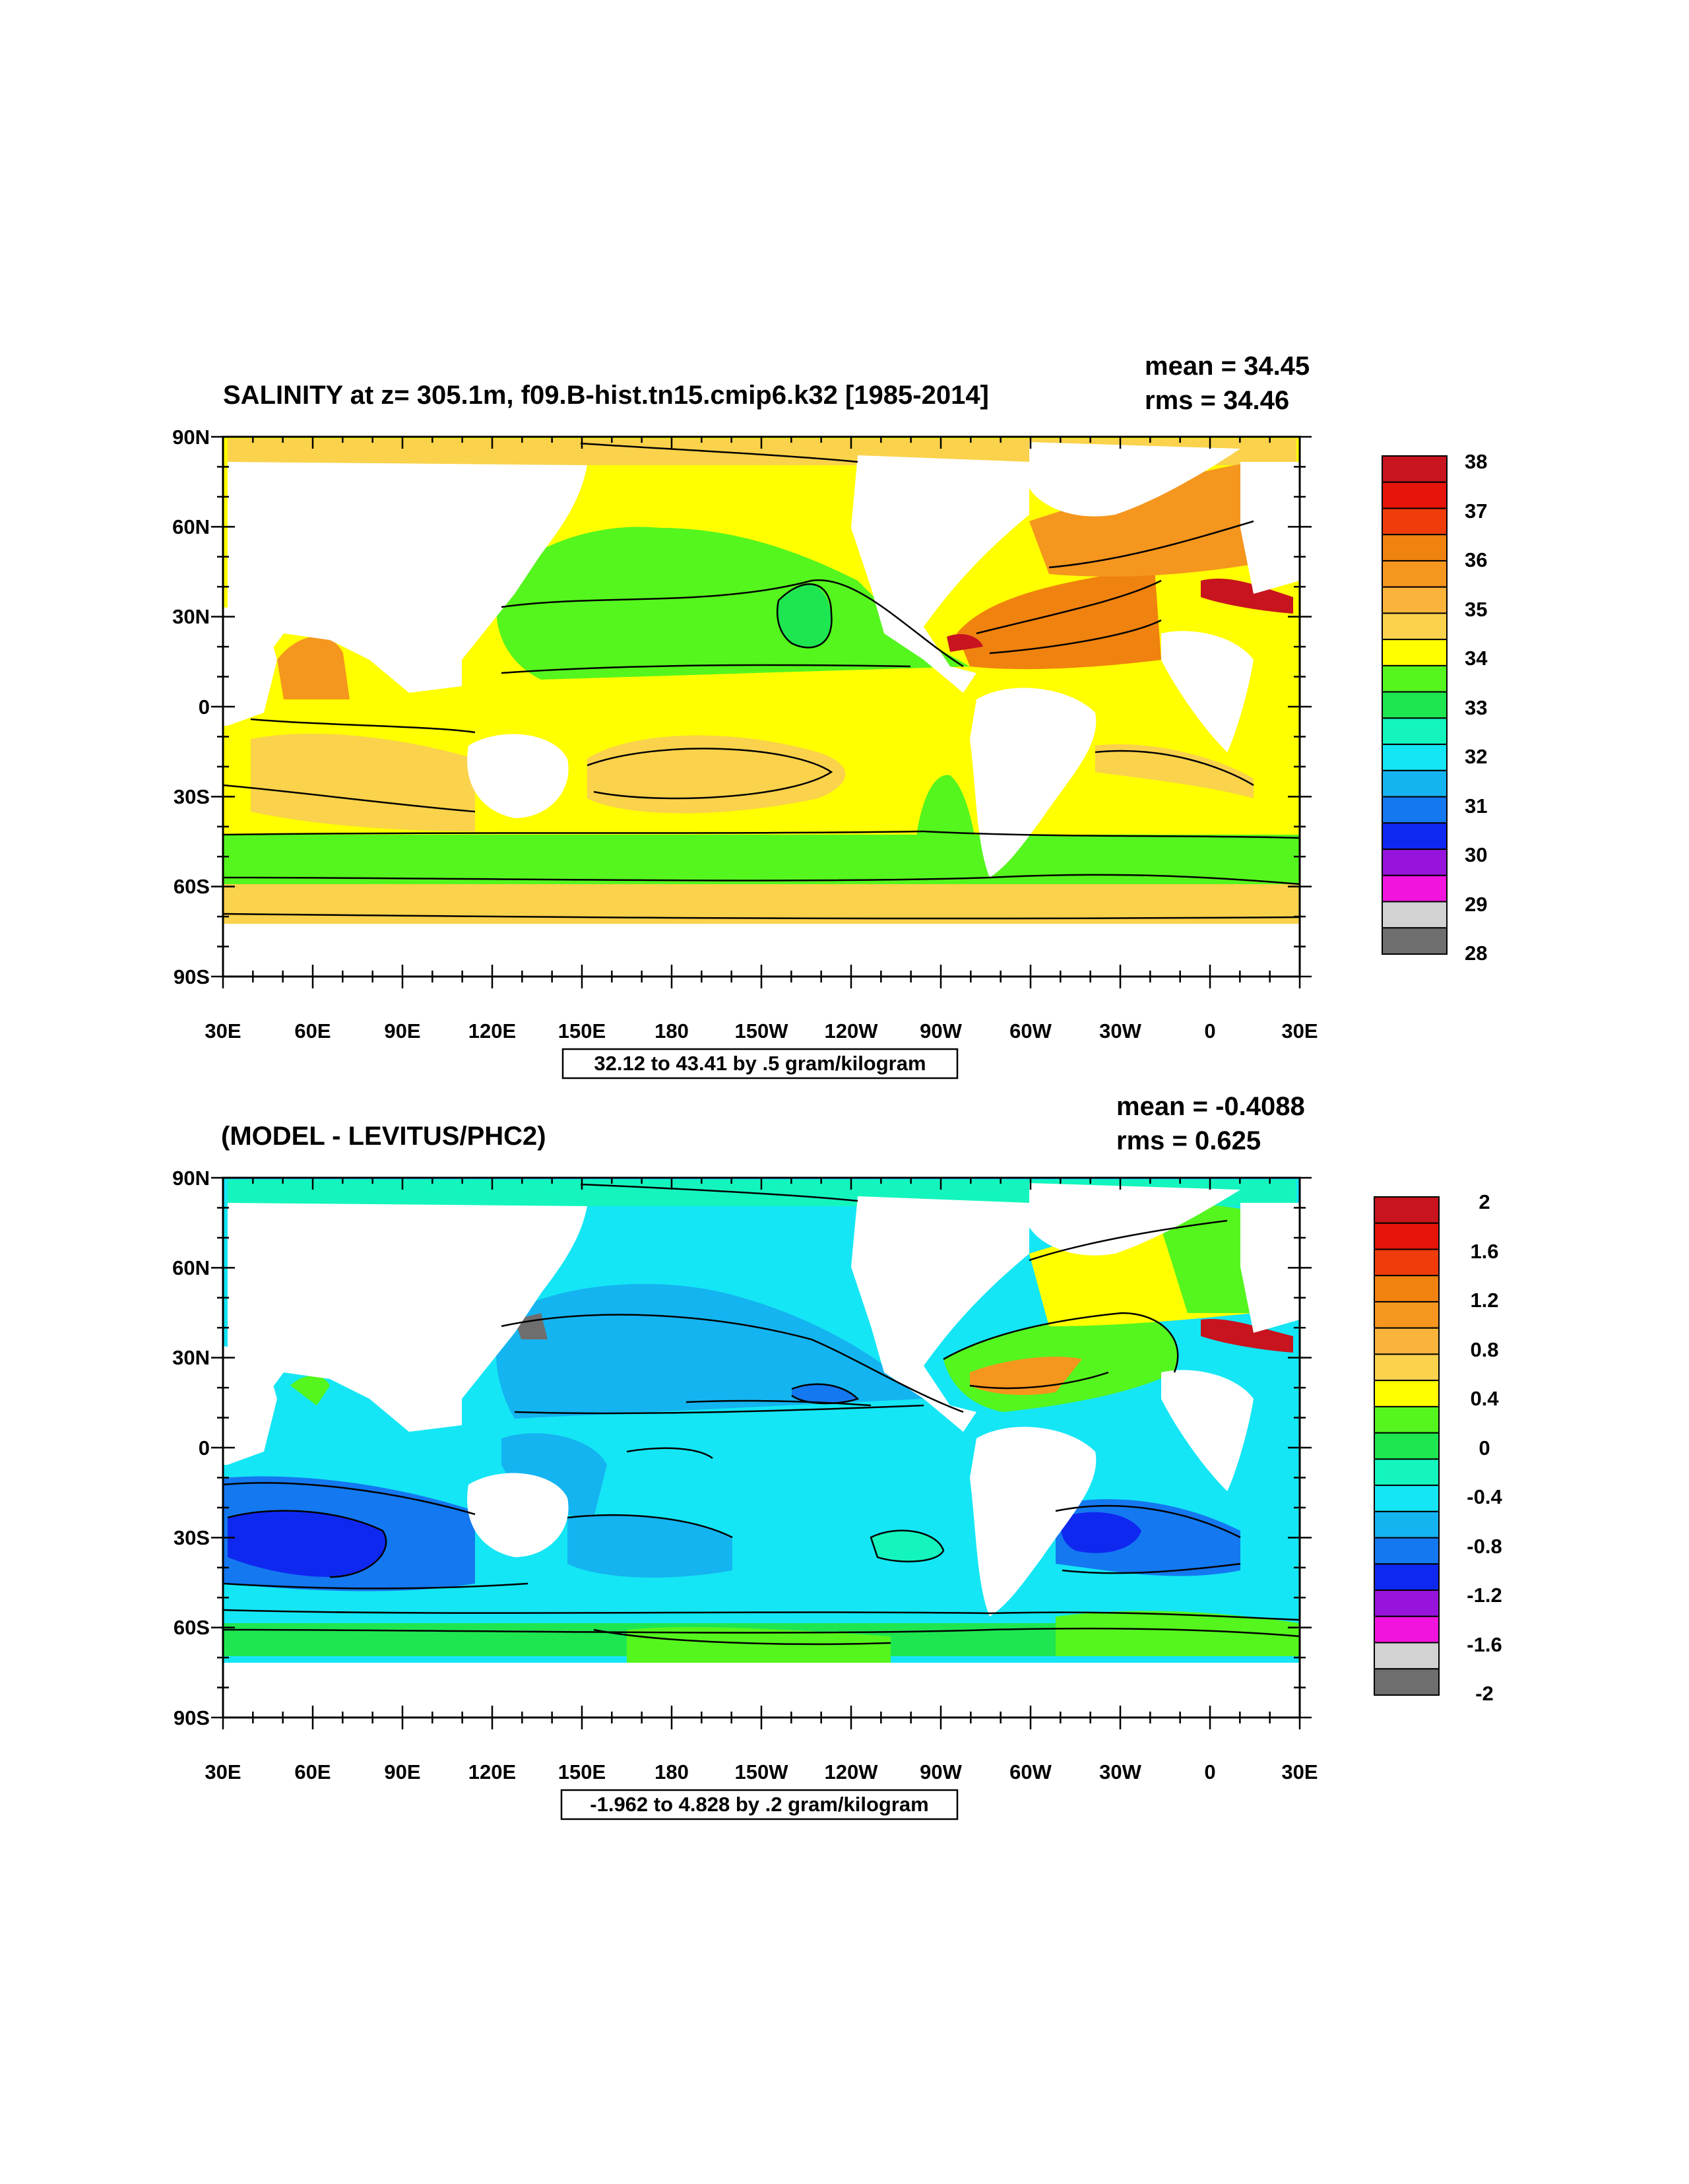  I want to click on europe-land, so click(1270, 1268).